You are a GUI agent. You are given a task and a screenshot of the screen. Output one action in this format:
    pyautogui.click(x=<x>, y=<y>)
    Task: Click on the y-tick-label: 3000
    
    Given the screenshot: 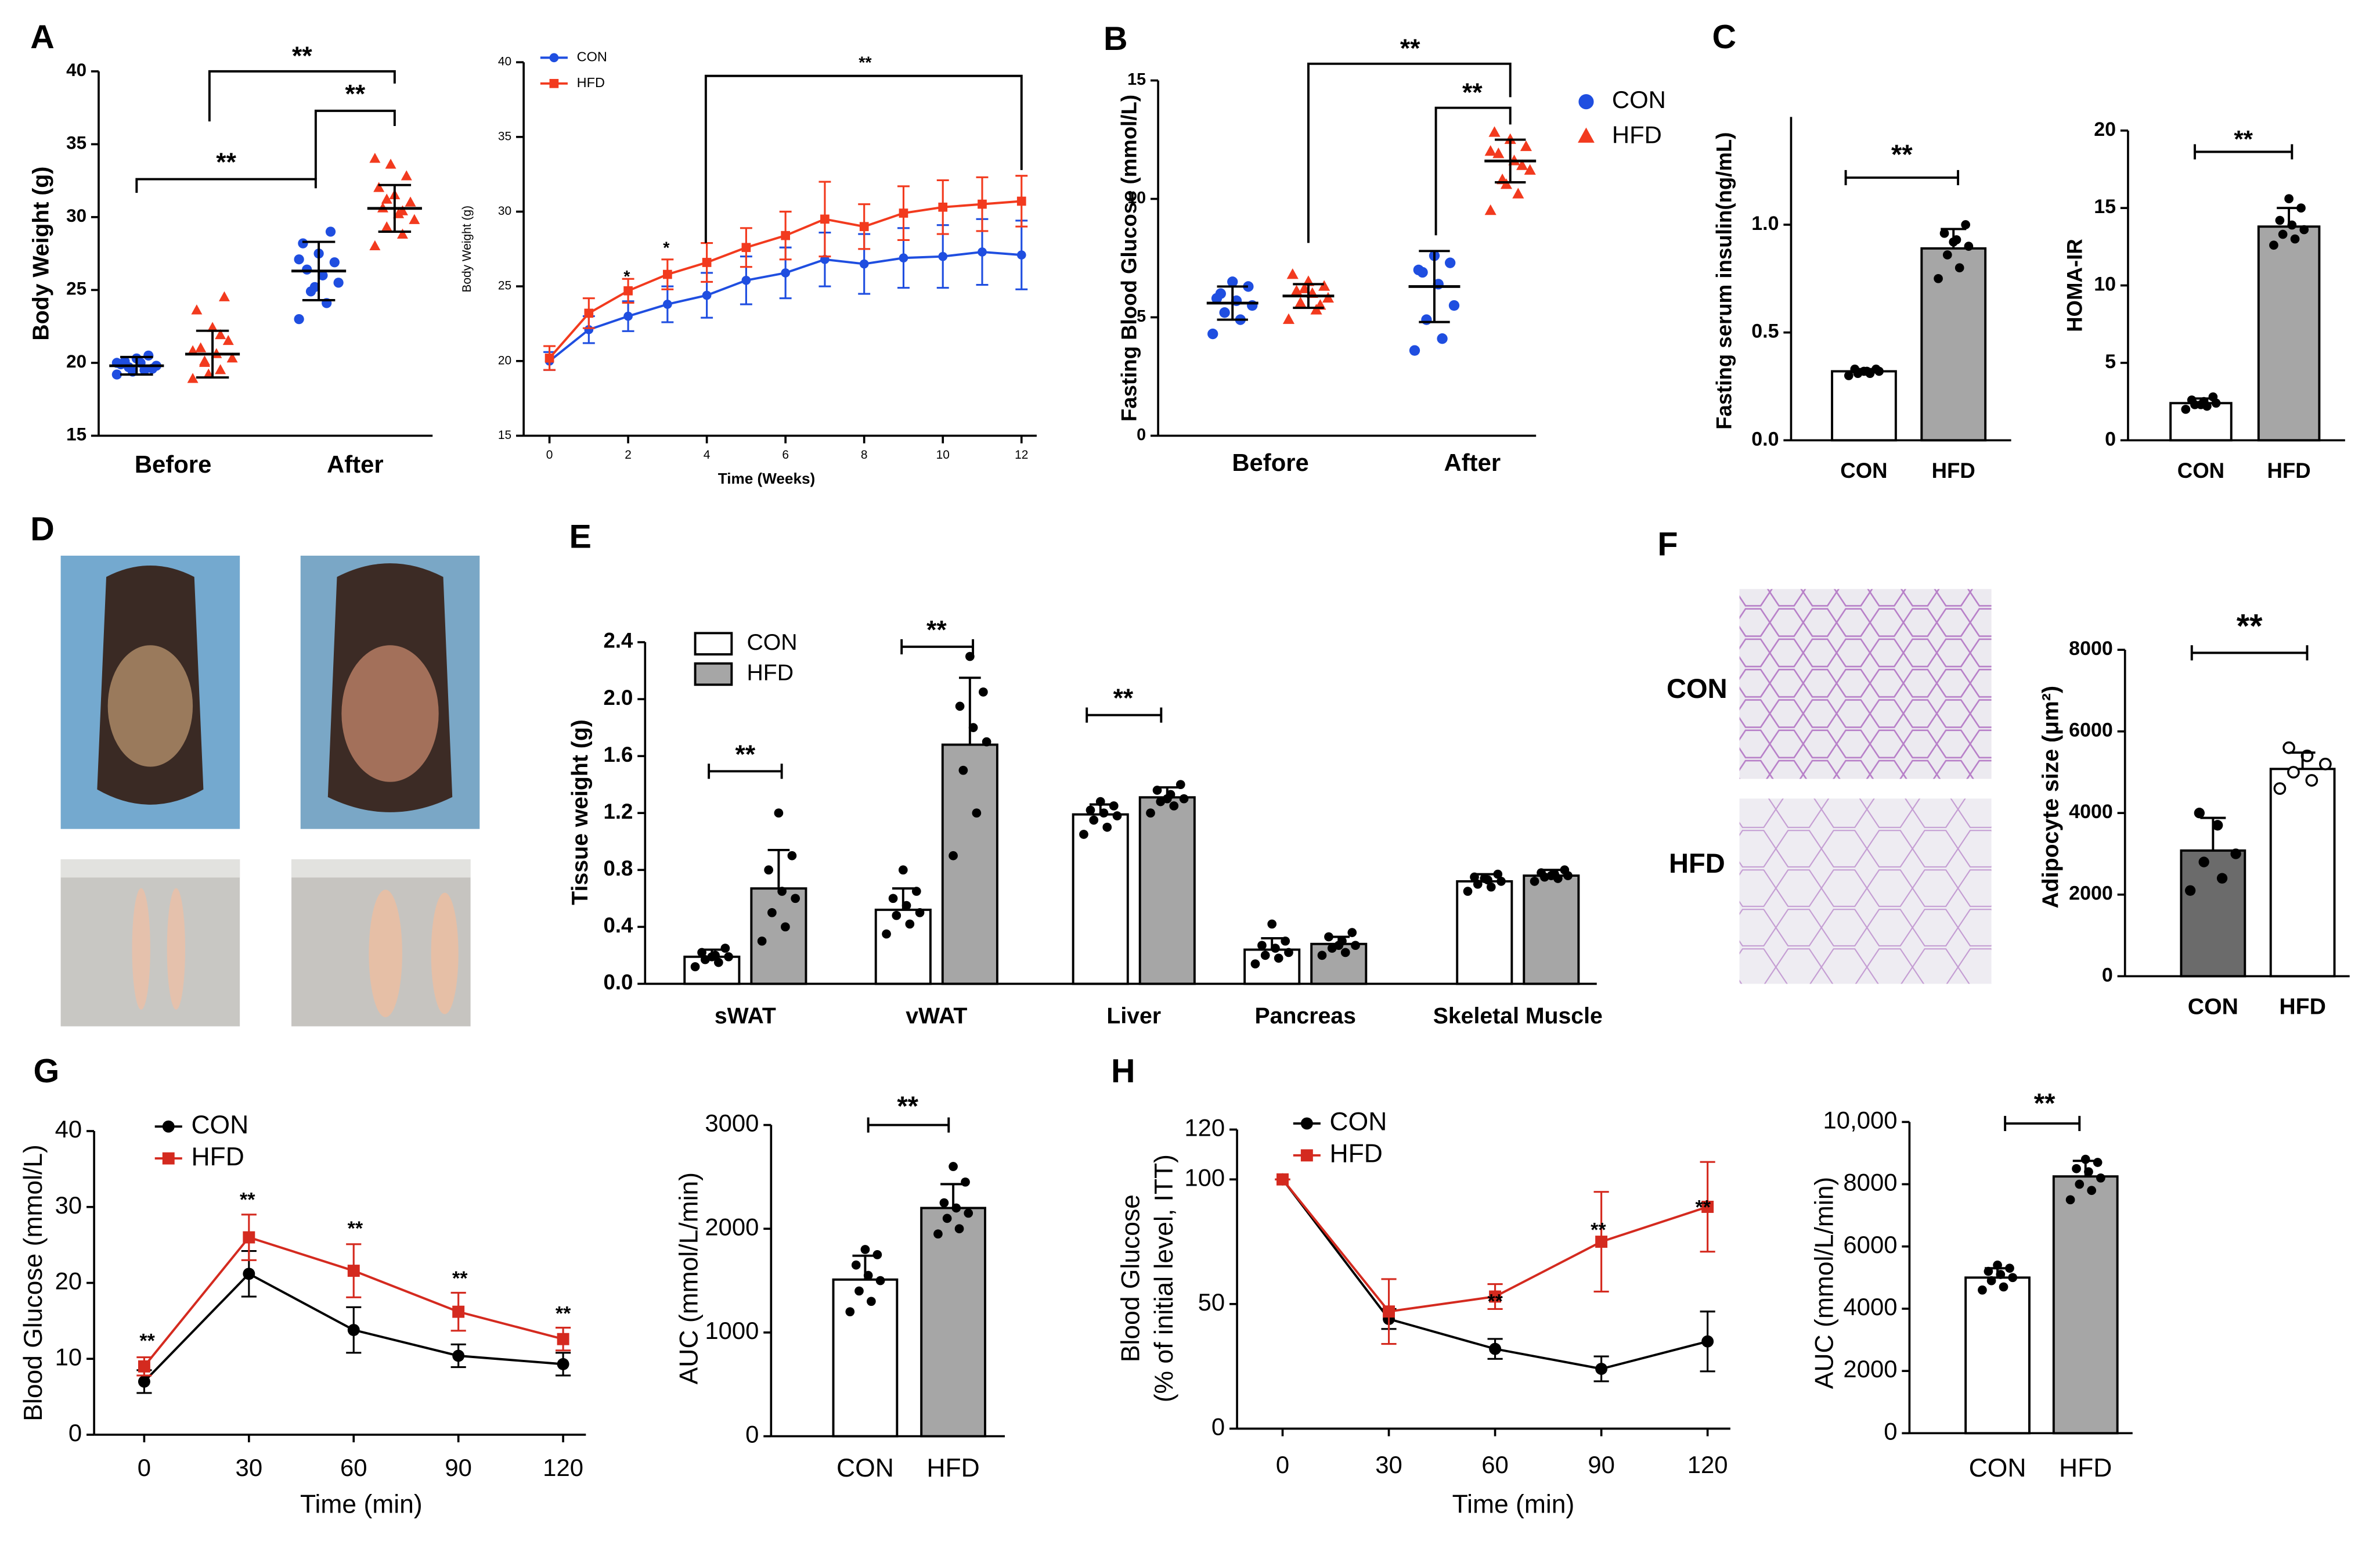 What is the action you would take?
    pyautogui.click(x=732, y=1123)
    